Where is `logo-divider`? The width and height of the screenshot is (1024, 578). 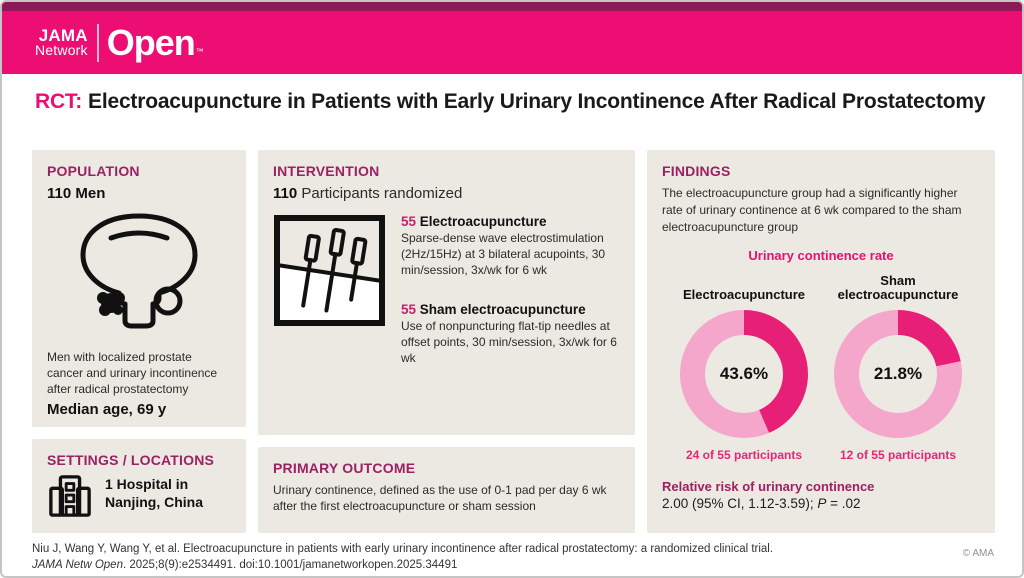 logo-divider is located at coordinates (97, 42).